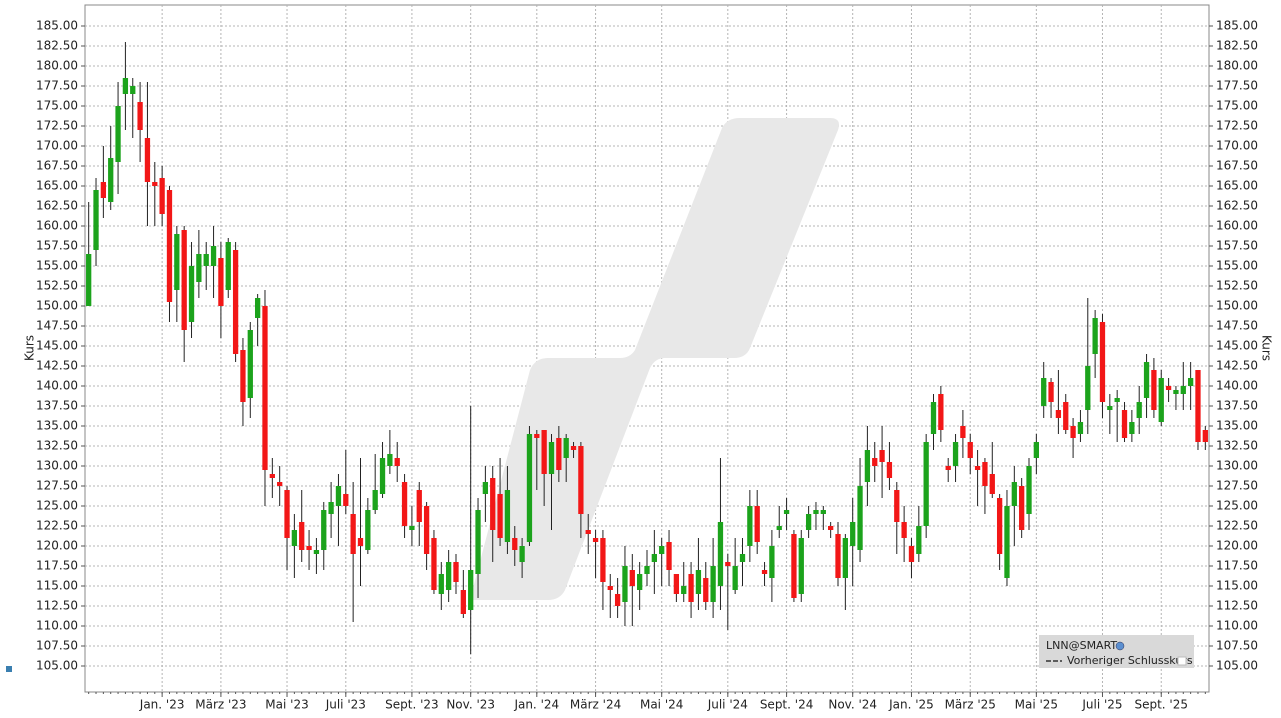 The height and width of the screenshot is (718, 1281). Describe the element at coordinates (1237, 406) in the screenshot. I see `y2-tick-label: 137.50` at that location.